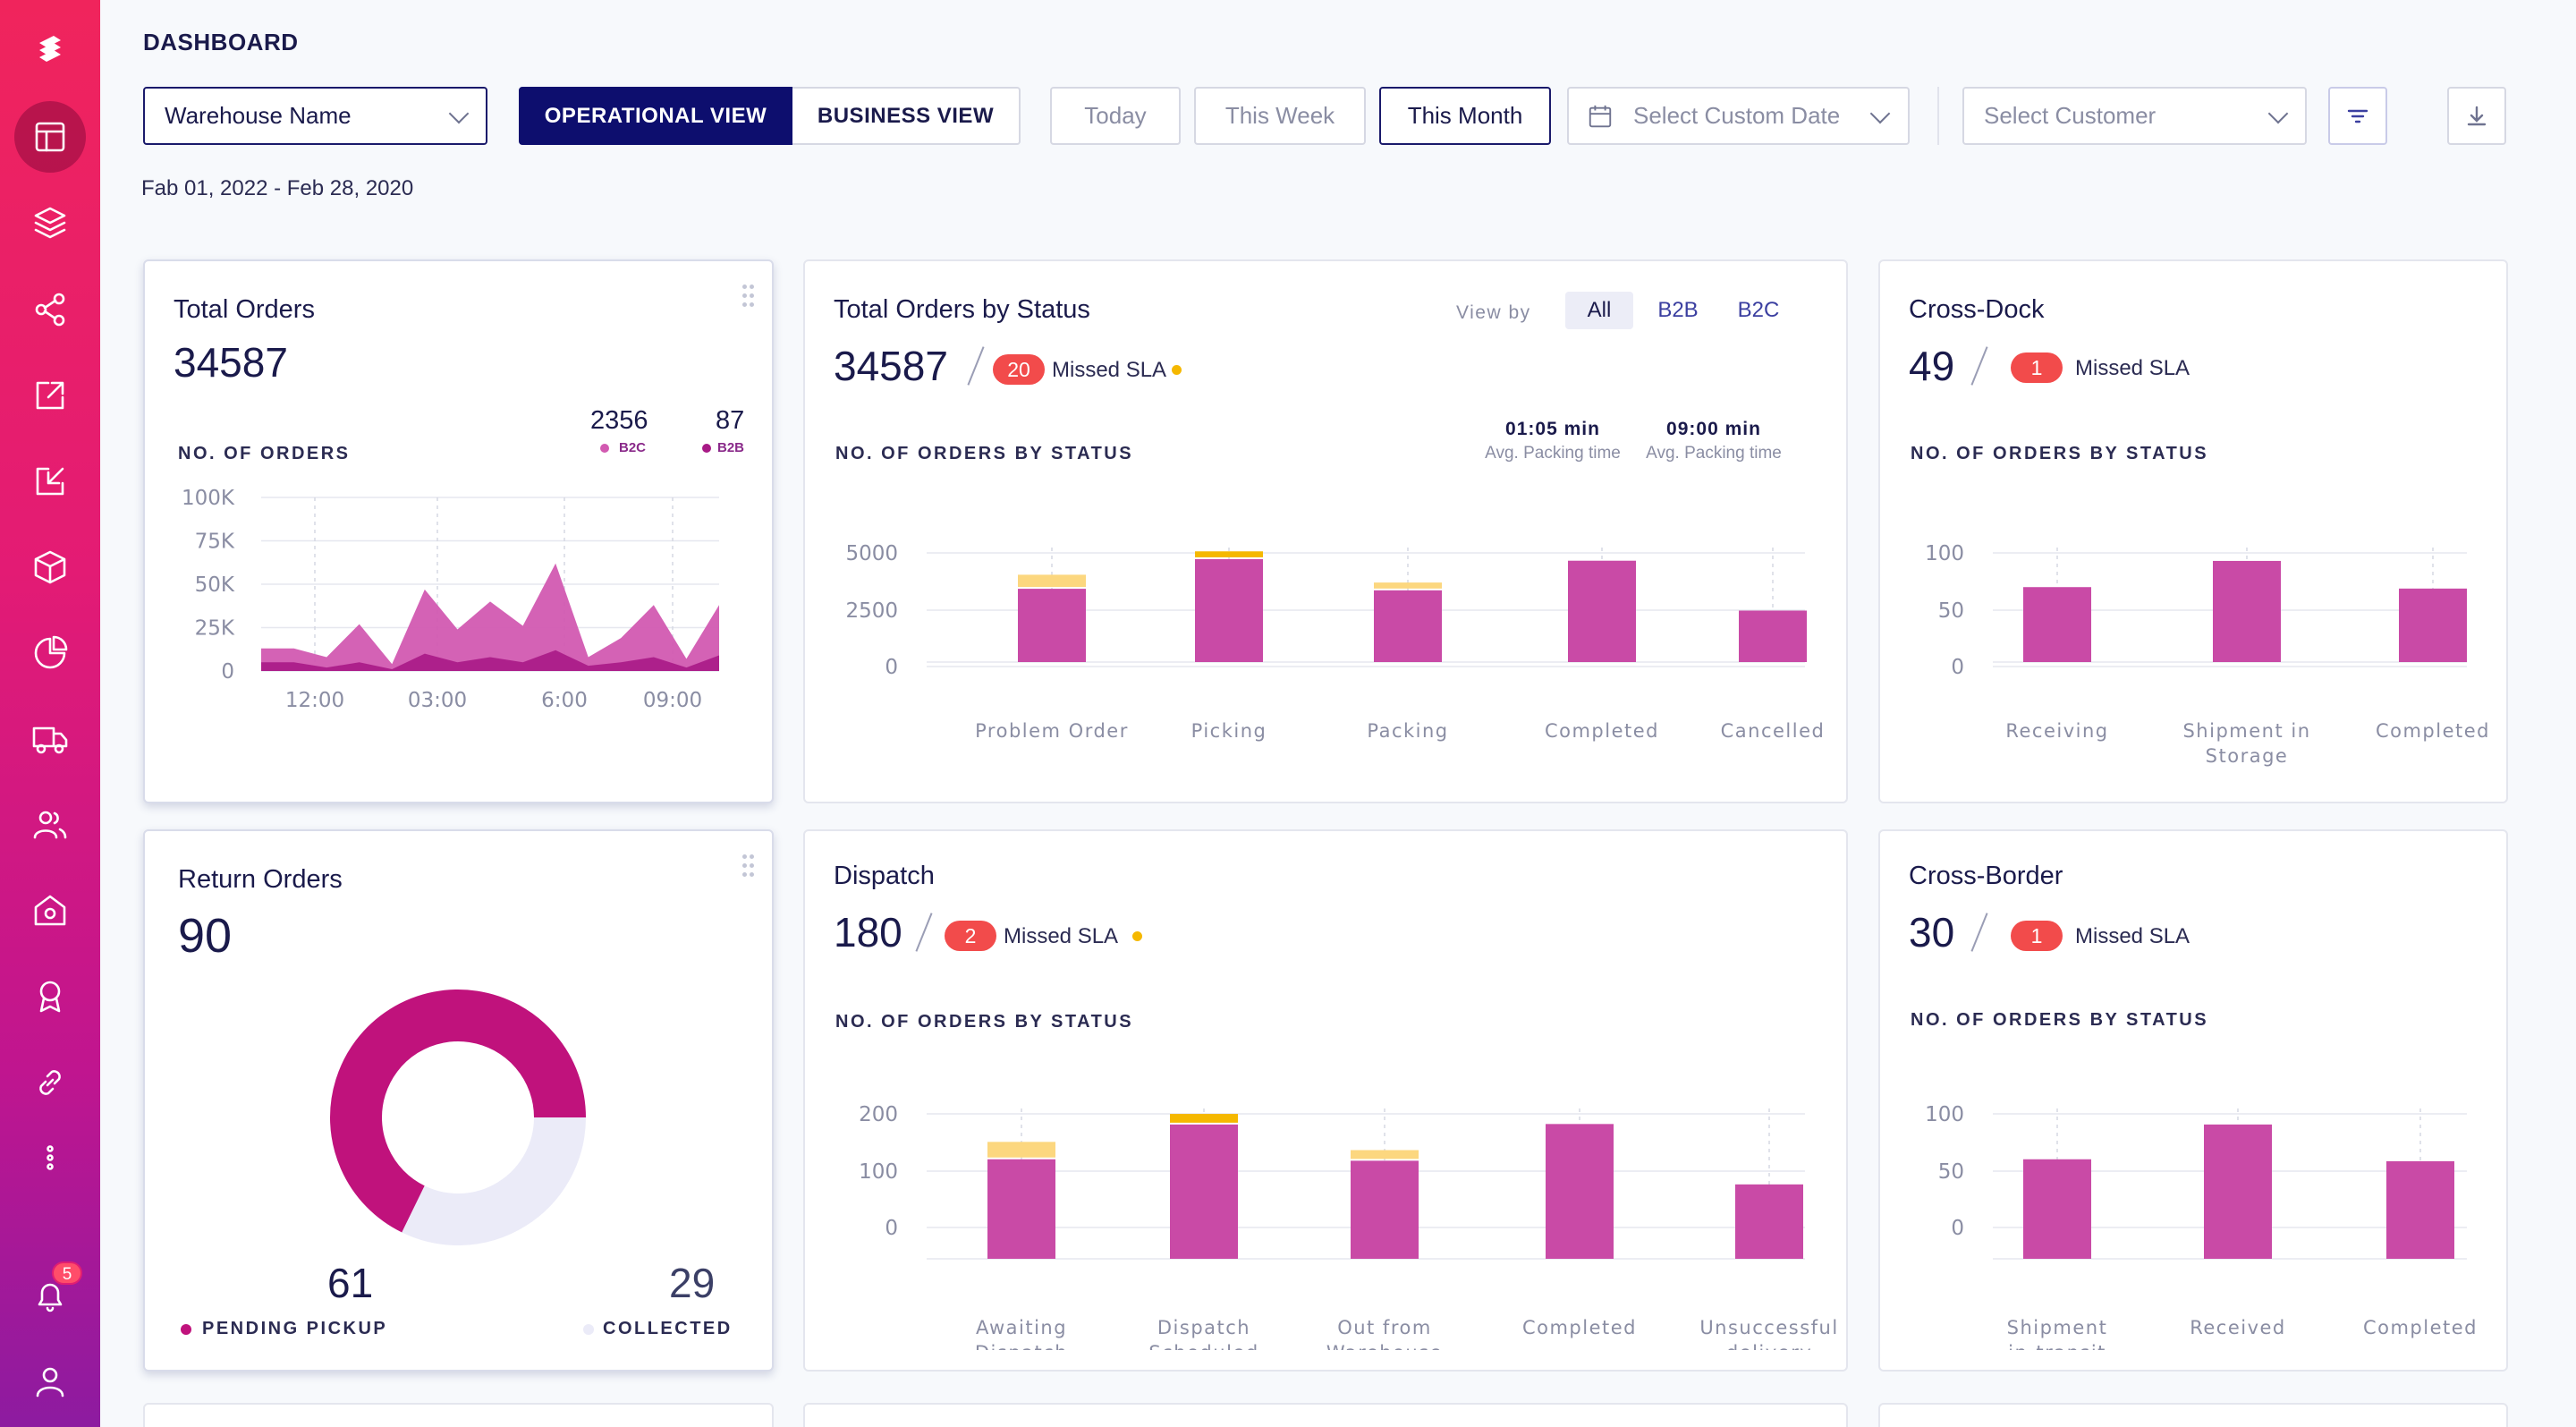 This screenshot has width=2576, height=1427. I want to click on warehouse-icon, so click(50, 910).